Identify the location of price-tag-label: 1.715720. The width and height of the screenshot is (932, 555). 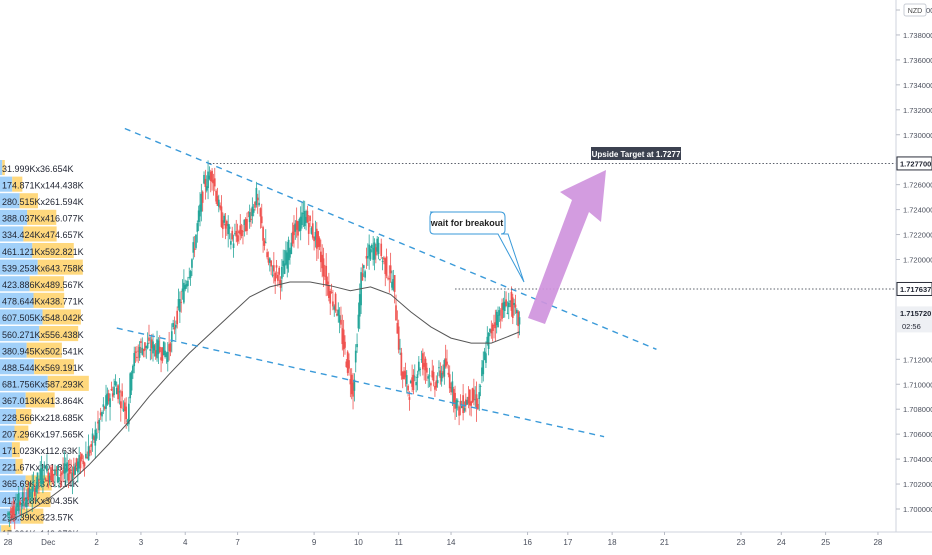
(915, 313).